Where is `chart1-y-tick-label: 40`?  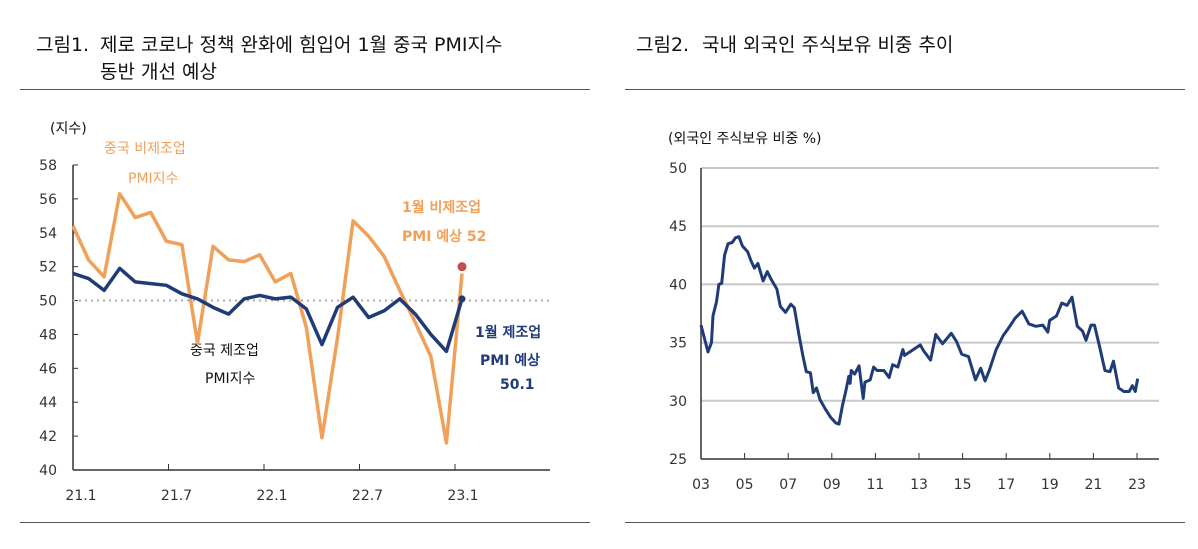 chart1-y-tick-label: 40 is located at coordinates (48, 471).